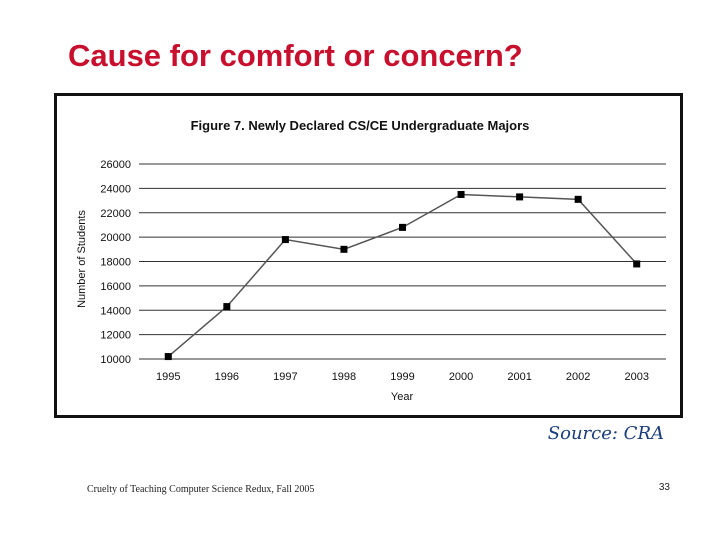 The image size is (720, 540). Describe the element at coordinates (115, 214) in the screenshot. I see `y-tick-label: 22000` at that location.